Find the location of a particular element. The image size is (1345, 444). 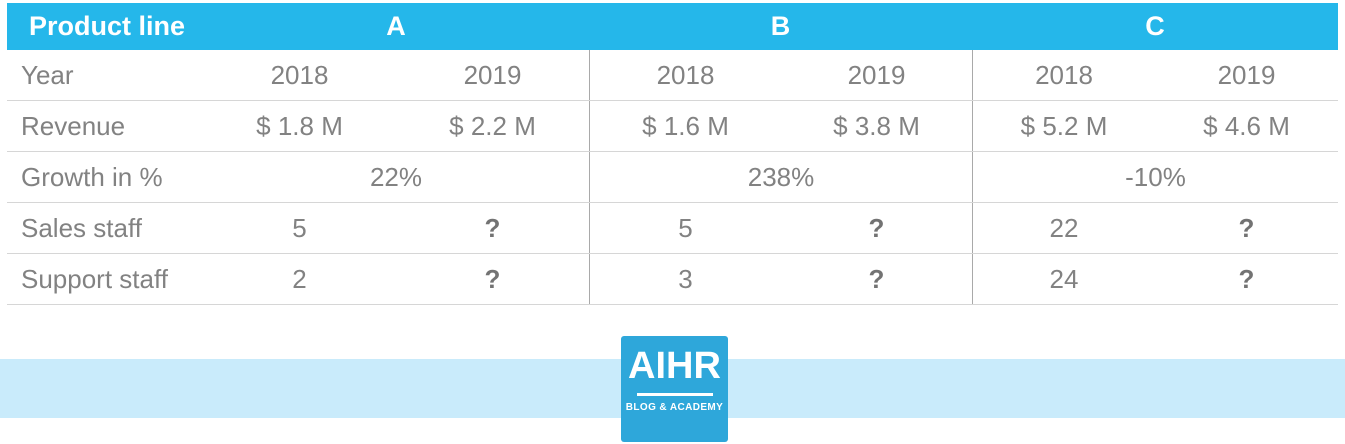

cell-sales-b-2019-unknown: ? is located at coordinates (876, 227).